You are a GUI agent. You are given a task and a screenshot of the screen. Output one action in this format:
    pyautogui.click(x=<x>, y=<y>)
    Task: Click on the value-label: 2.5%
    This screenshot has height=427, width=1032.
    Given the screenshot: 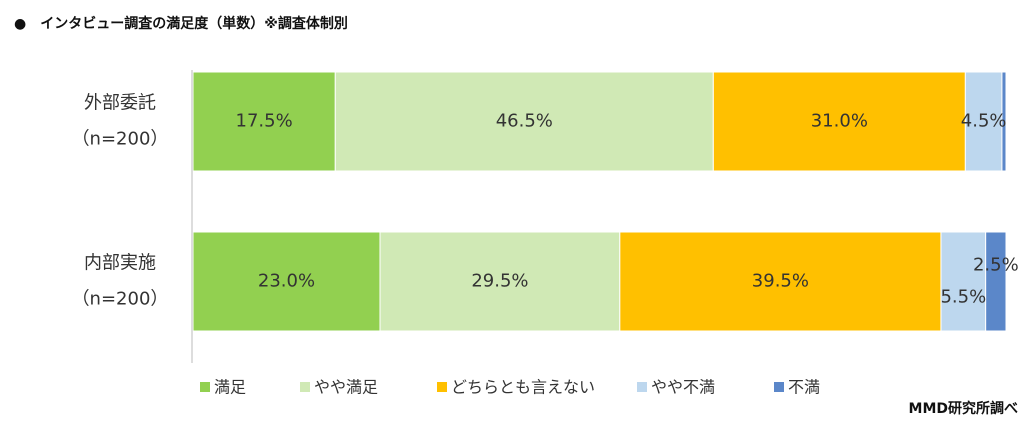 What is the action you would take?
    pyautogui.click(x=996, y=265)
    